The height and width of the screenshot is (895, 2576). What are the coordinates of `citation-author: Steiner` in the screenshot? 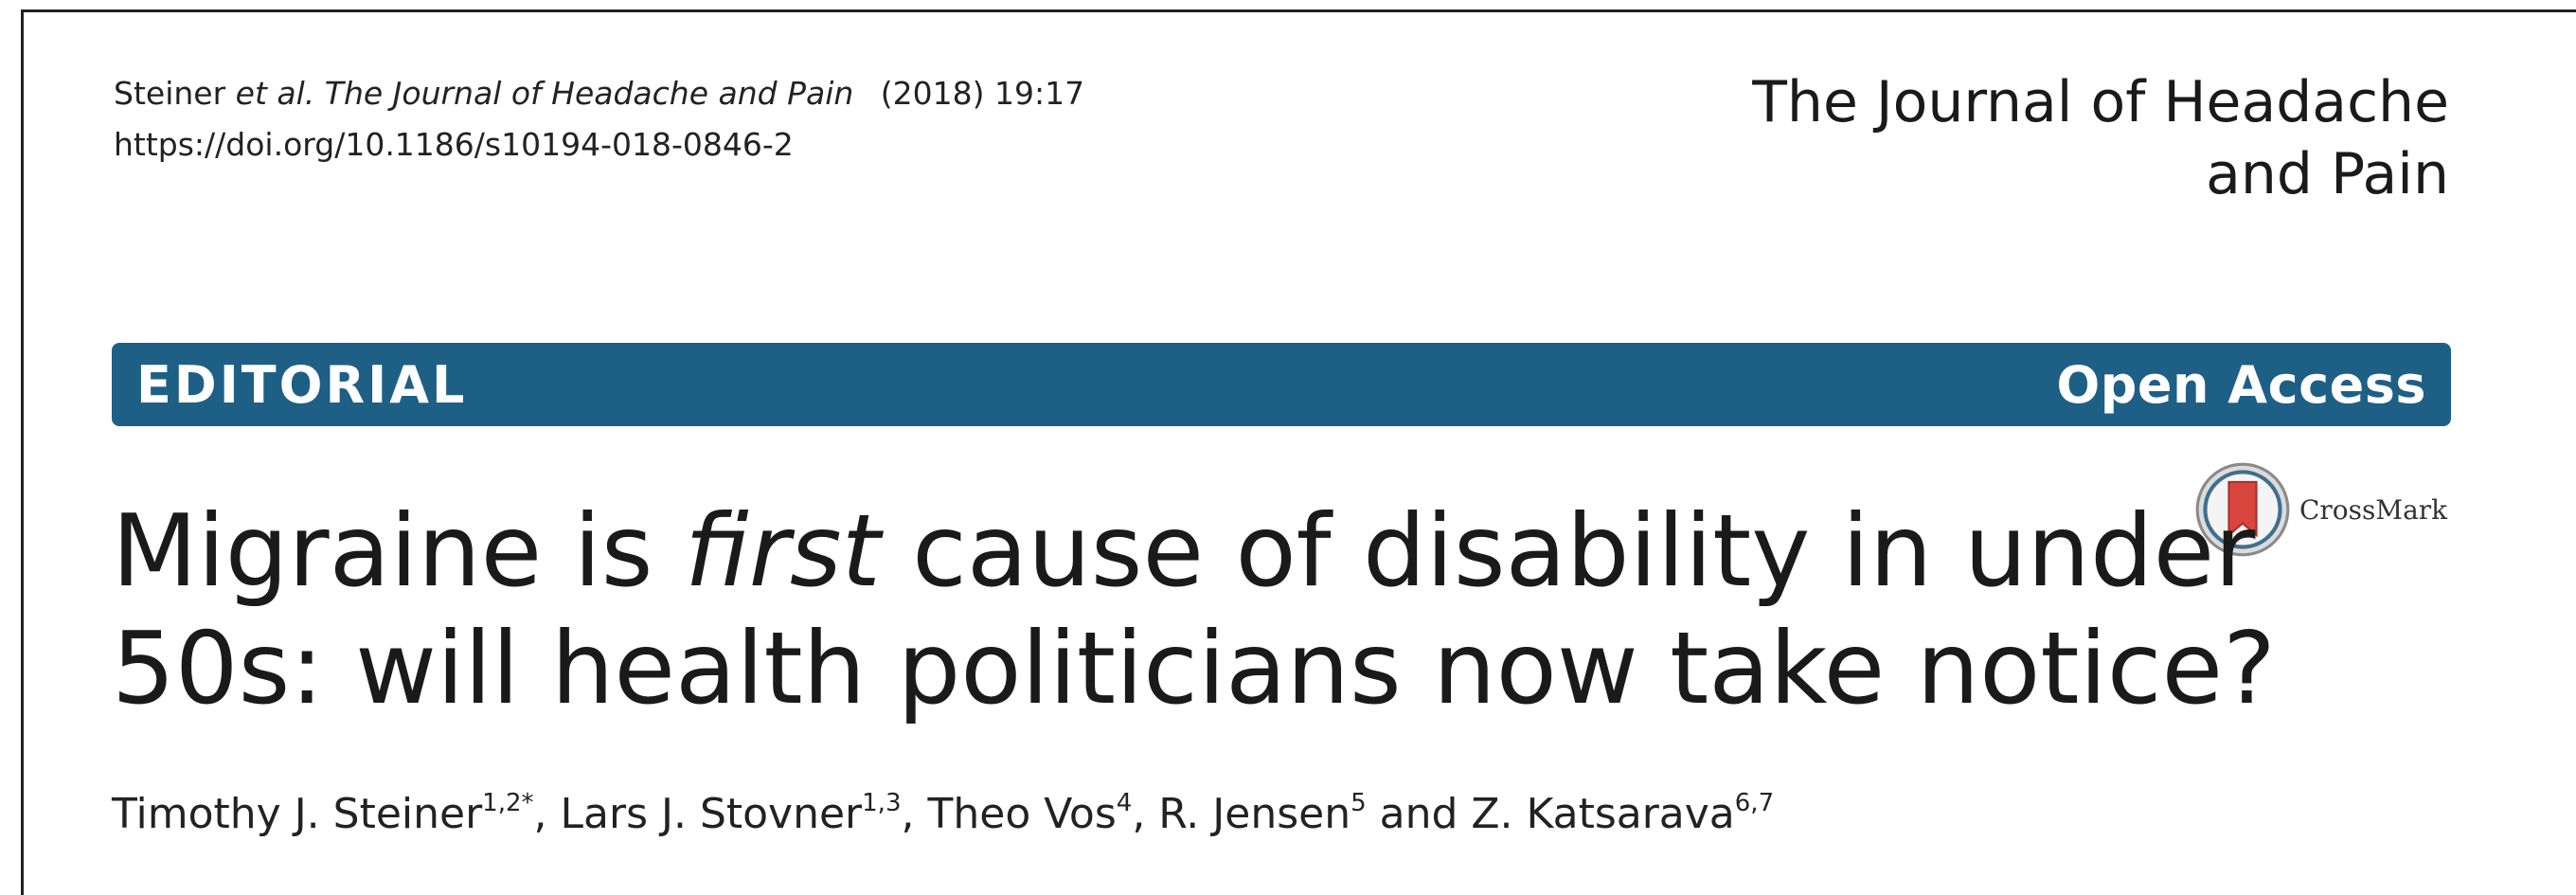 It's located at (170, 93).